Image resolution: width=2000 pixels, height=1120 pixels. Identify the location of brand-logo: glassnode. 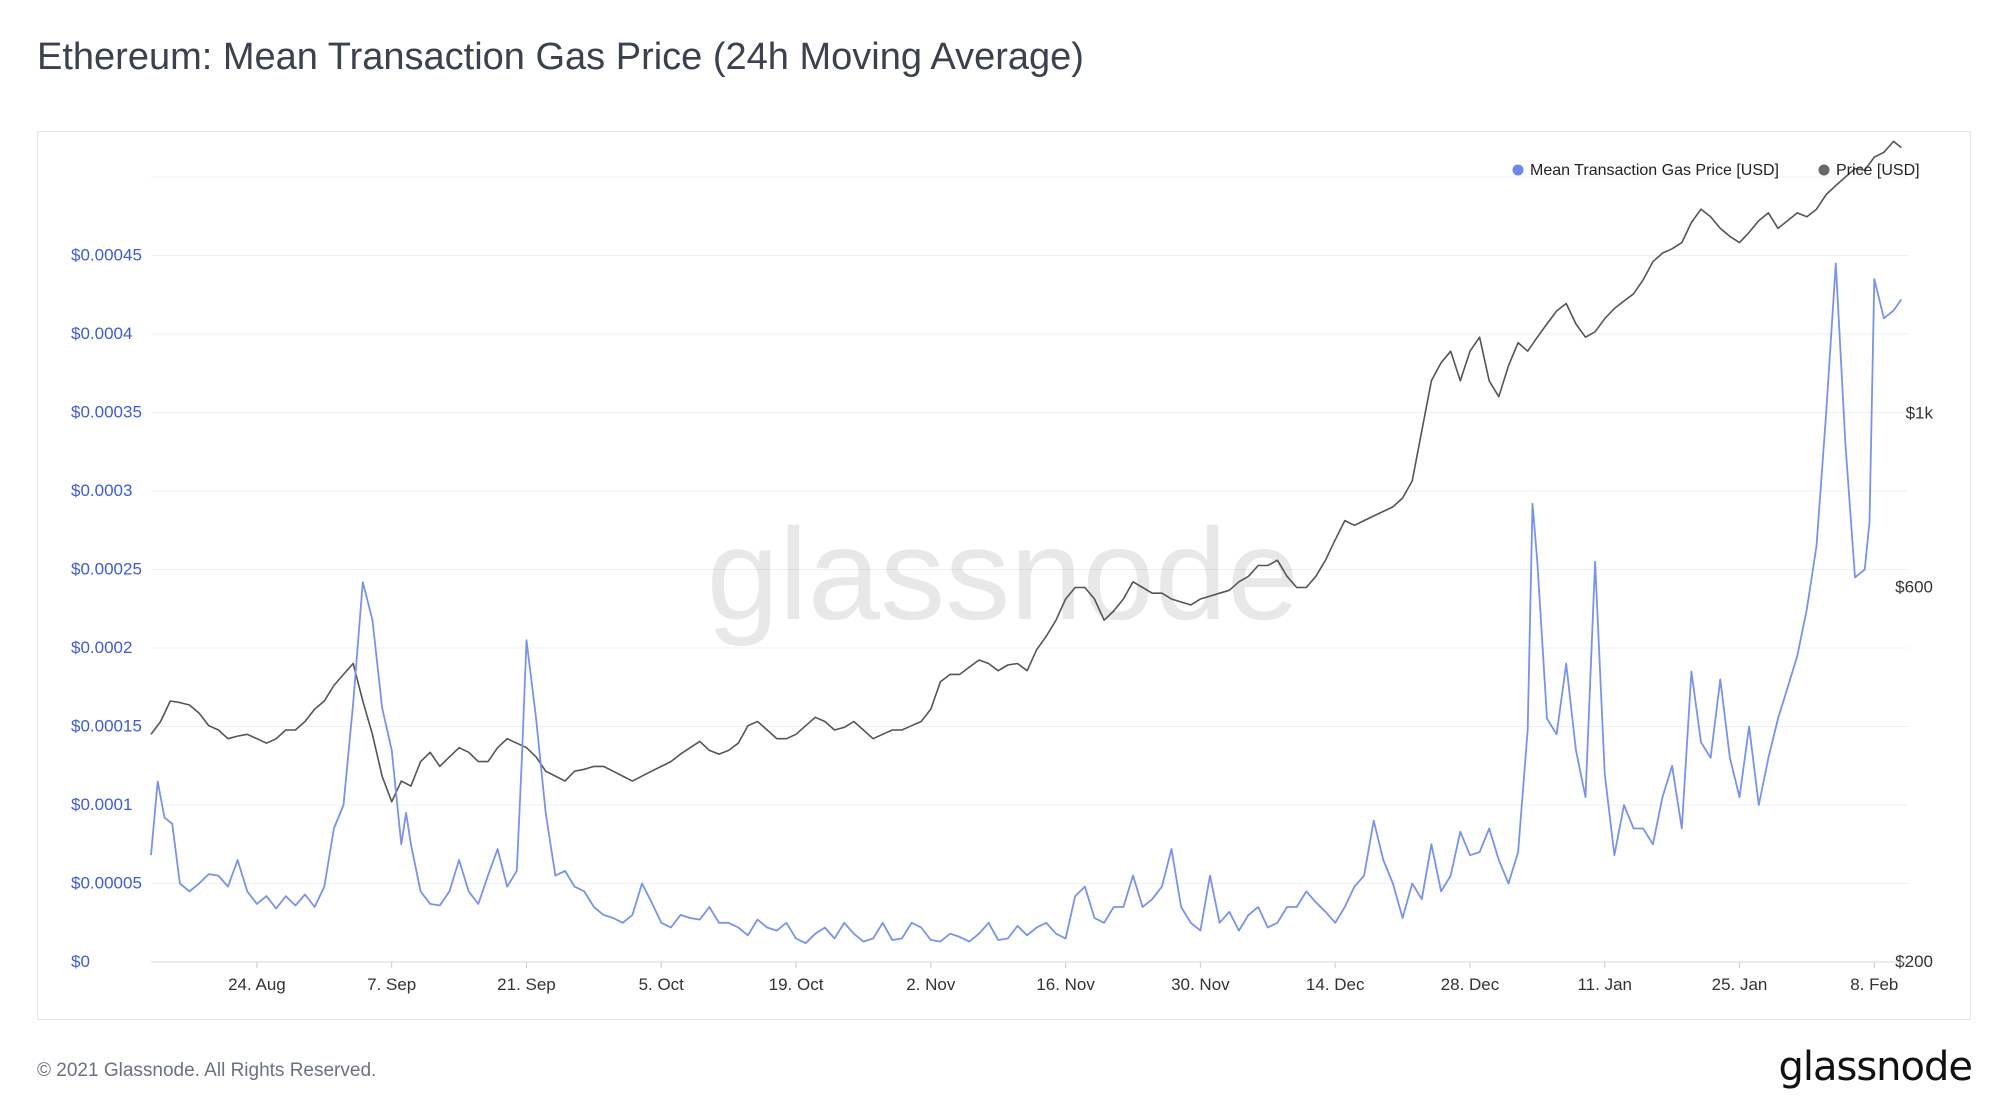
(1875, 1067).